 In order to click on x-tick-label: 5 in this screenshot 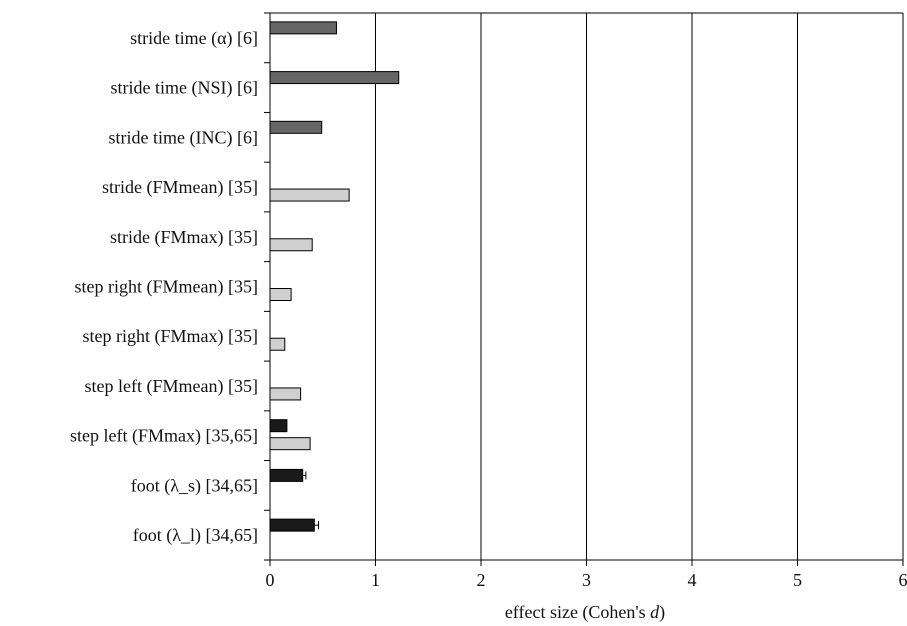, I will do `click(797, 580)`.